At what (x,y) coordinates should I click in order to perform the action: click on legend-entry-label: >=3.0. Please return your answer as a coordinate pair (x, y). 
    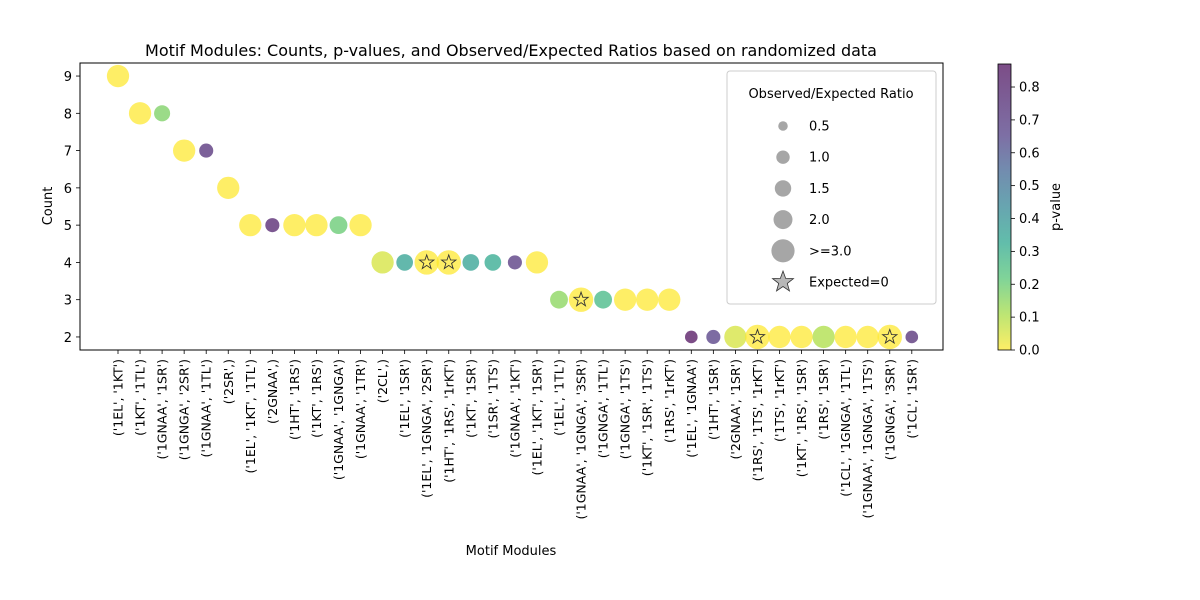
    Looking at the image, I should click on (830, 251).